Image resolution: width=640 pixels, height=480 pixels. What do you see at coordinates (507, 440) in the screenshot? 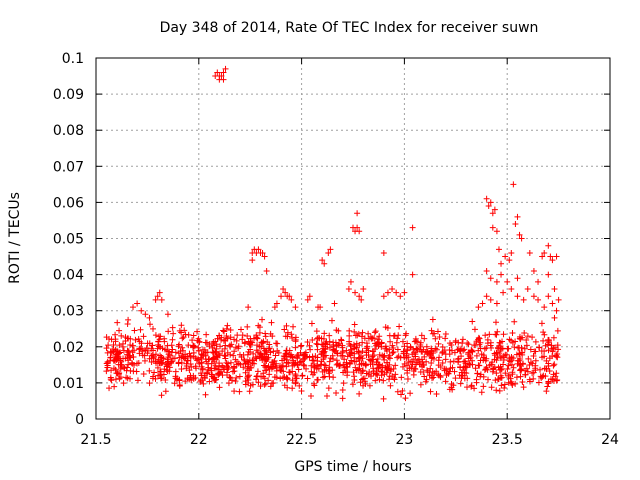
I see `x-tick-label: 23.5` at bounding box center [507, 440].